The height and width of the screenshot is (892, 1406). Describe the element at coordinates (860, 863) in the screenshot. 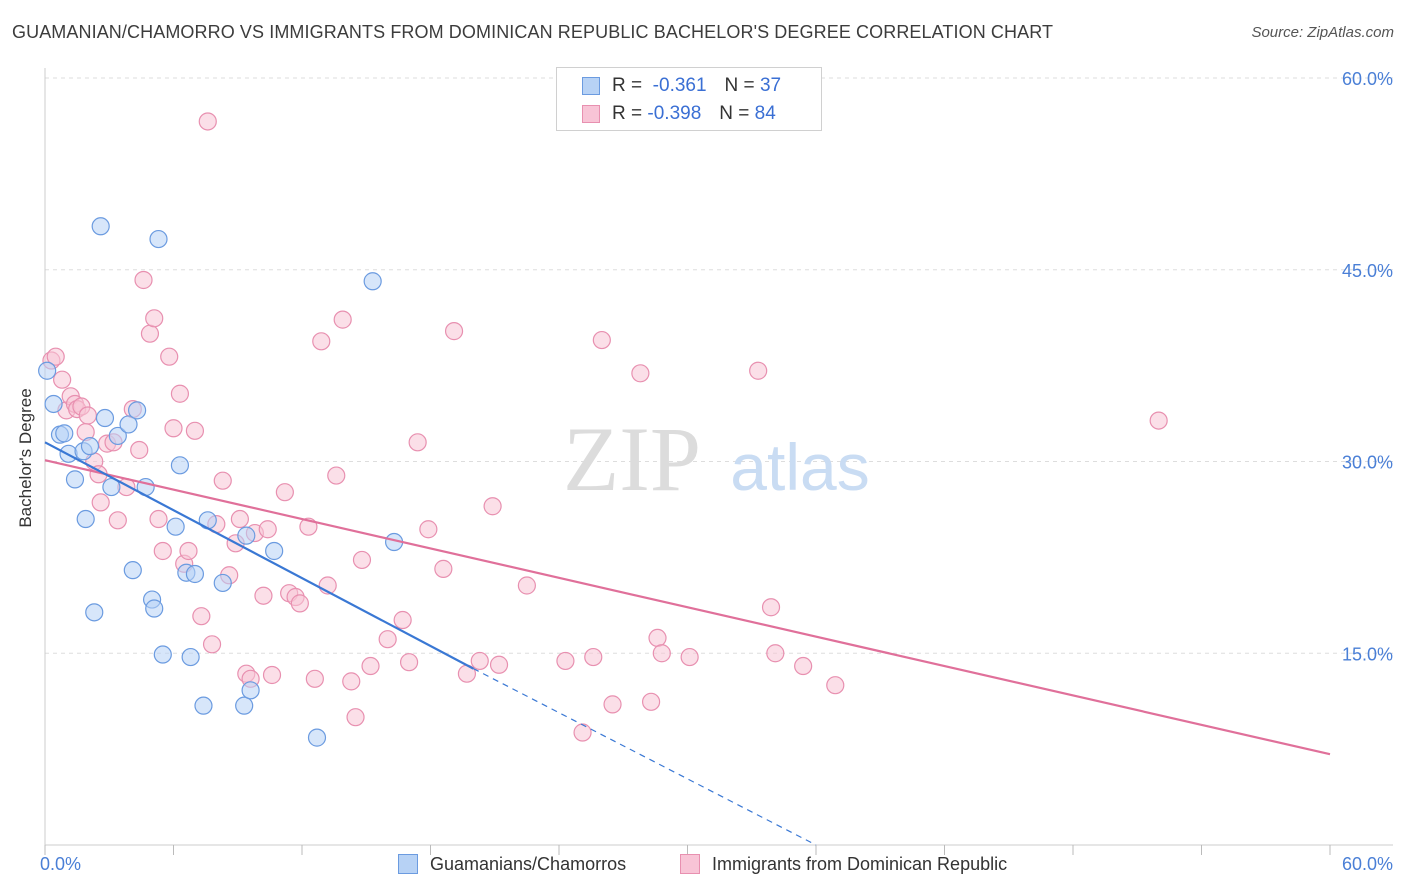

I see `bottom-legend-label-series2: Immigrants from Dominican Republic` at that location.